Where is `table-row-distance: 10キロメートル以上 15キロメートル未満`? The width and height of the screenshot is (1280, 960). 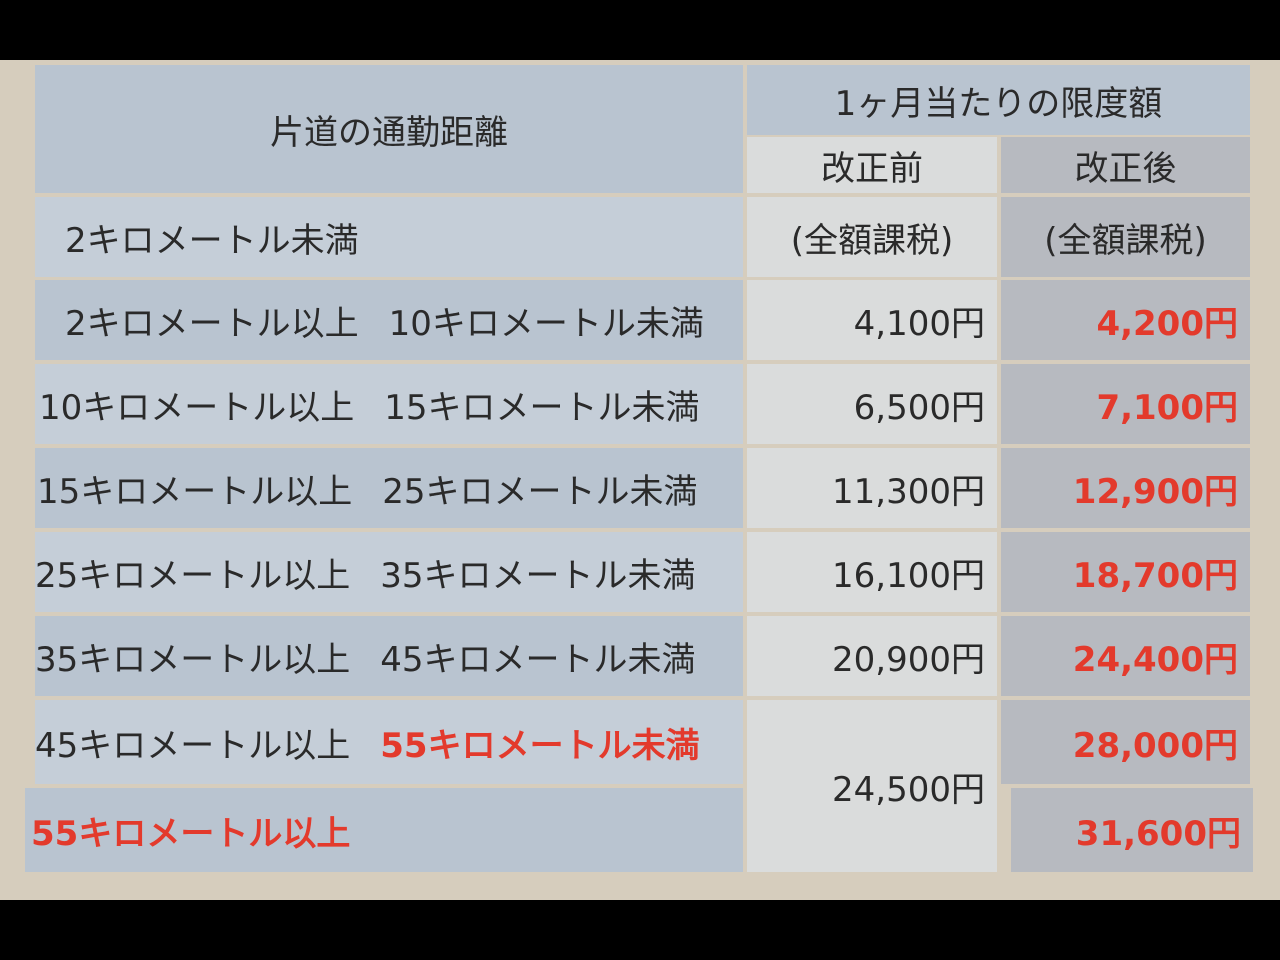 table-row-distance: 10キロメートル以上 15キロメートル未満 is located at coordinates (389, 404).